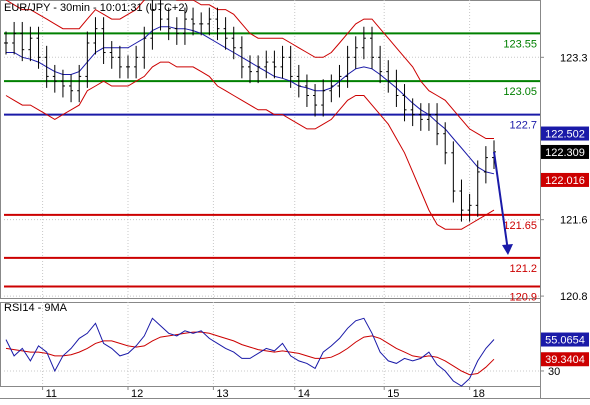 The height and width of the screenshot is (405, 590). I want to click on rsi-tick-label: 30, so click(554, 372).